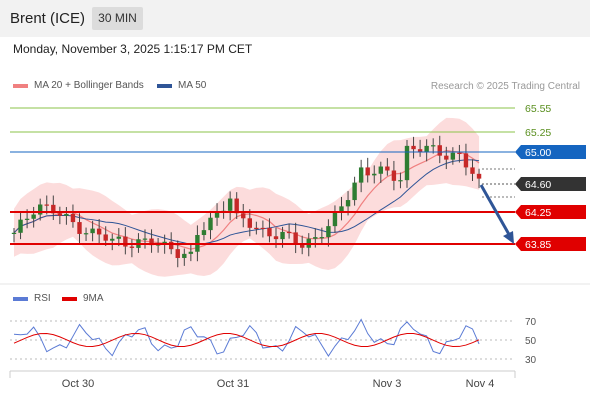 The width and height of the screenshot is (590, 400). I want to click on level-tag-label: 64.60, so click(538, 185).